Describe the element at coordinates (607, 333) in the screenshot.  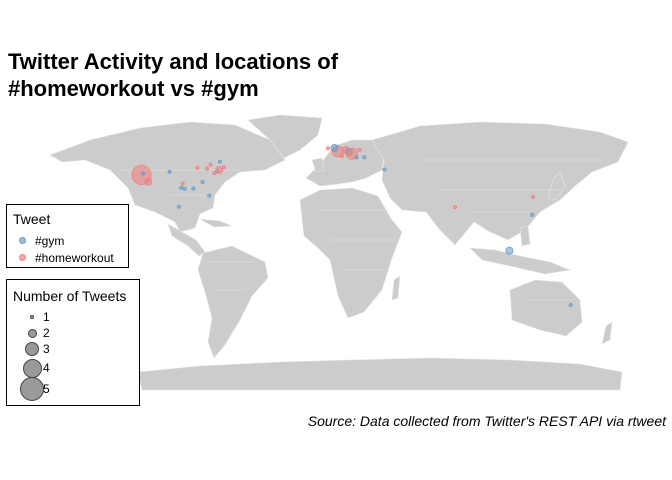
I see `land-new-zealand` at that location.